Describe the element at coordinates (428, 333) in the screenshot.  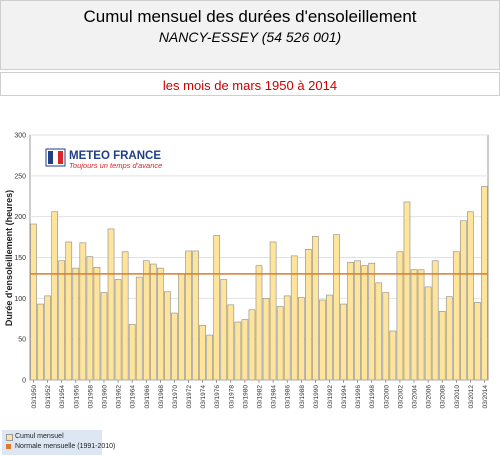
I see `bar-03-2006` at that location.